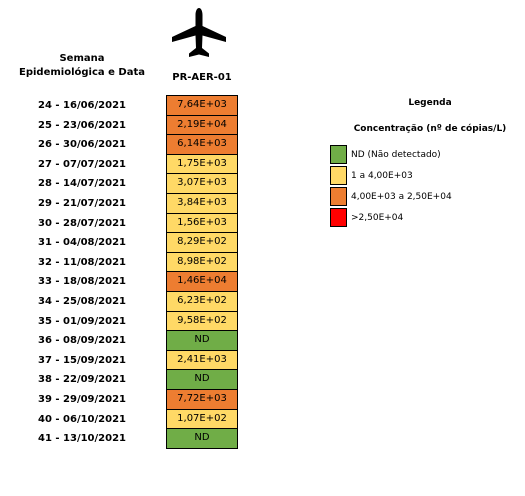 The height and width of the screenshot is (496, 525). I want to click on week-label: 34 - 25/08/2021, so click(82, 301).